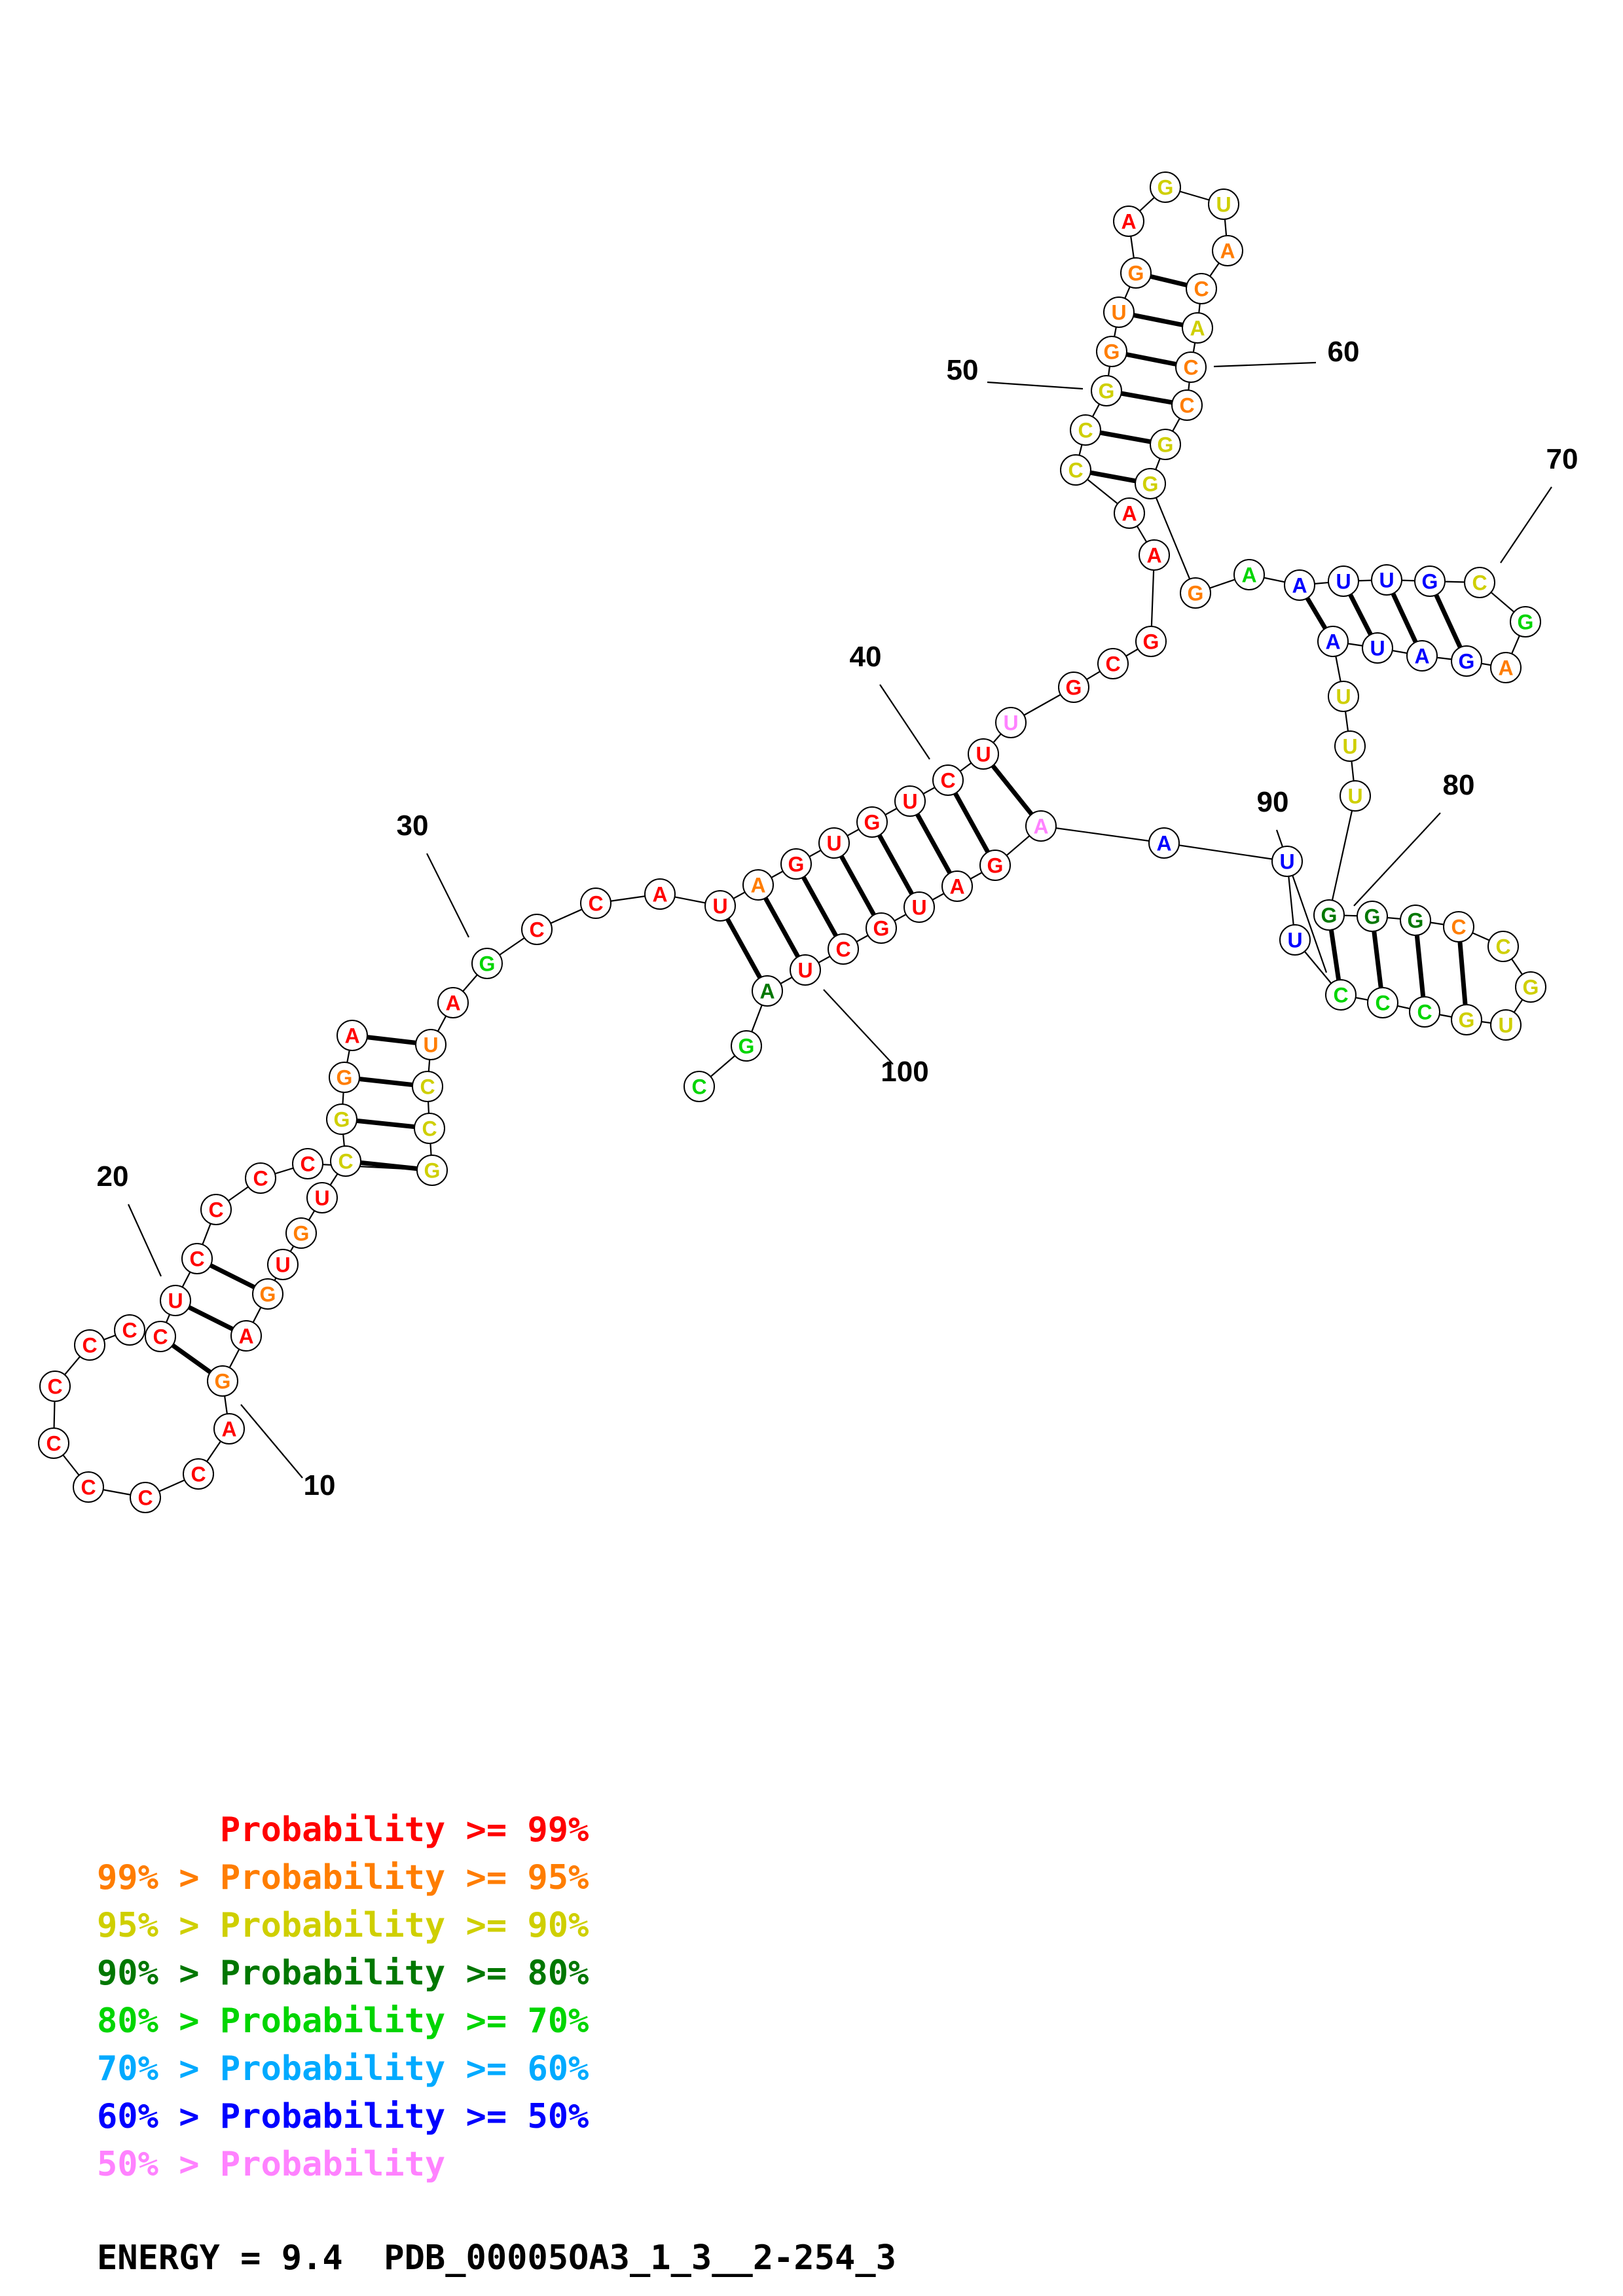  What do you see at coordinates (343, 2116) in the screenshot?
I see `legend-line-7: 60% > Probability >= 50%` at bounding box center [343, 2116].